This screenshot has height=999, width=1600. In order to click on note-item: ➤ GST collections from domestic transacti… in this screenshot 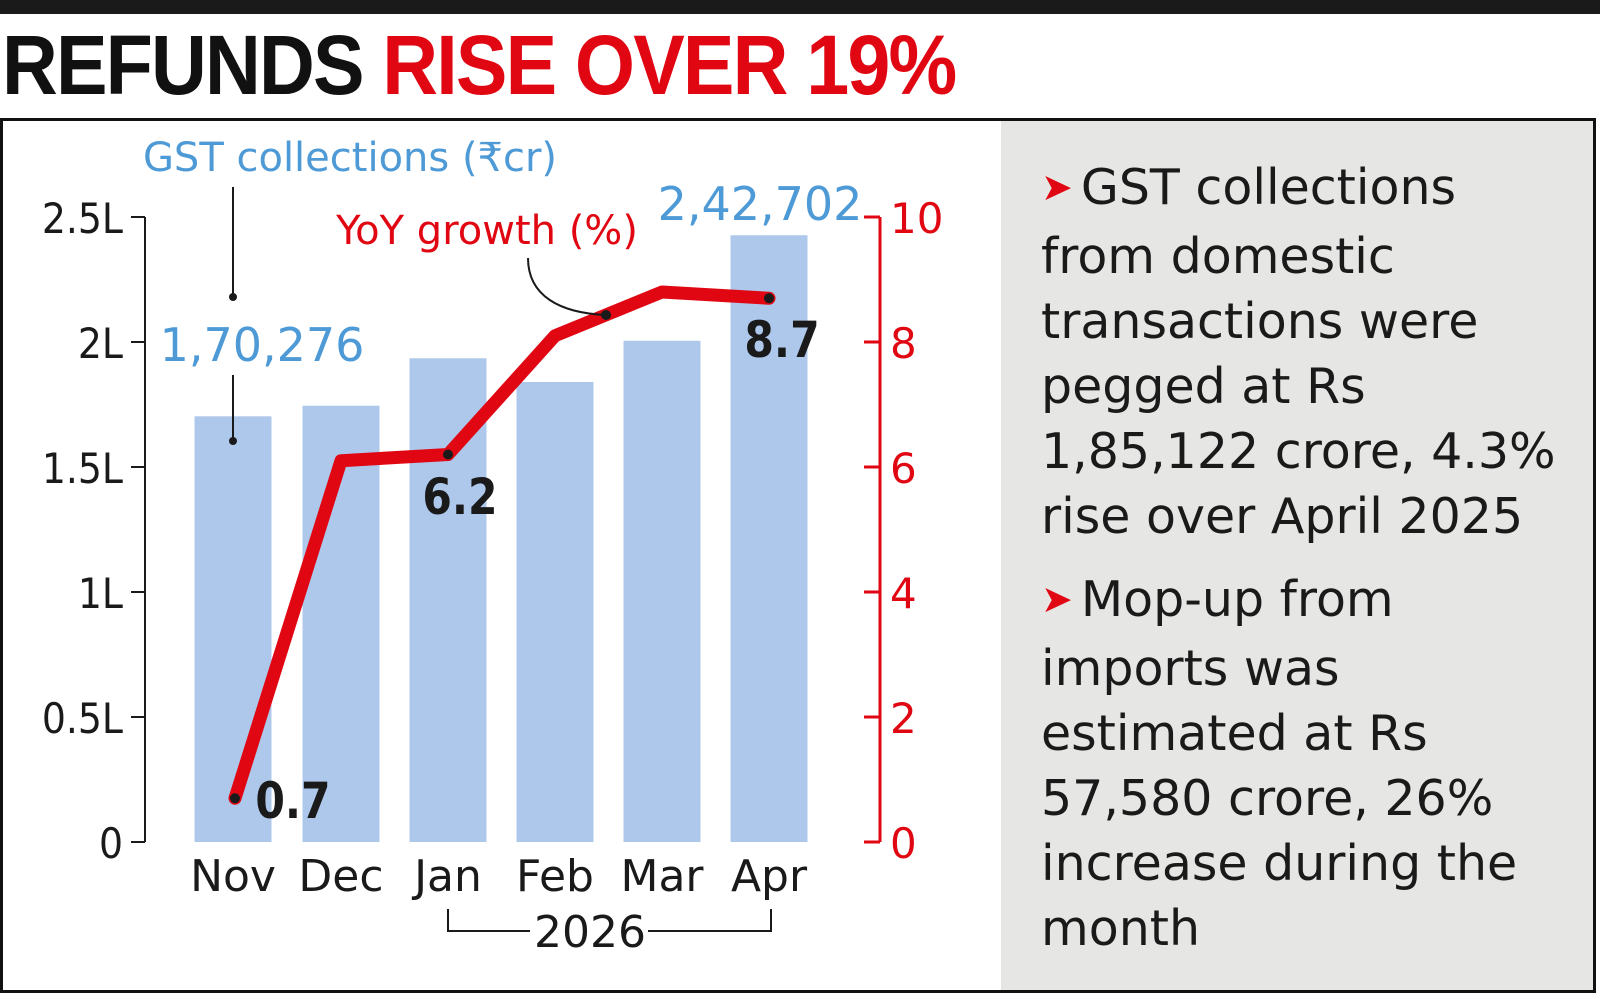, I will do `click(1311, 352)`.